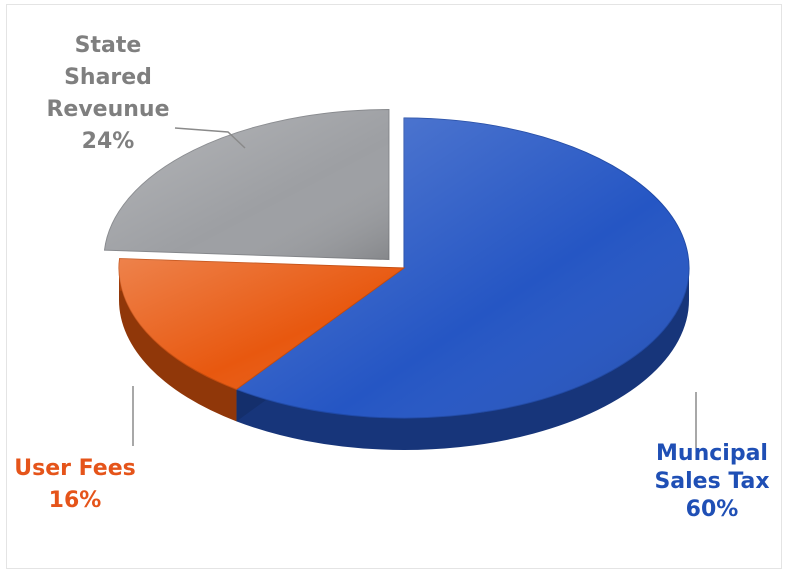  Describe the element at coordinates (108, 77) in the screenshot. I see `slice-name-line: Shared` at that location.